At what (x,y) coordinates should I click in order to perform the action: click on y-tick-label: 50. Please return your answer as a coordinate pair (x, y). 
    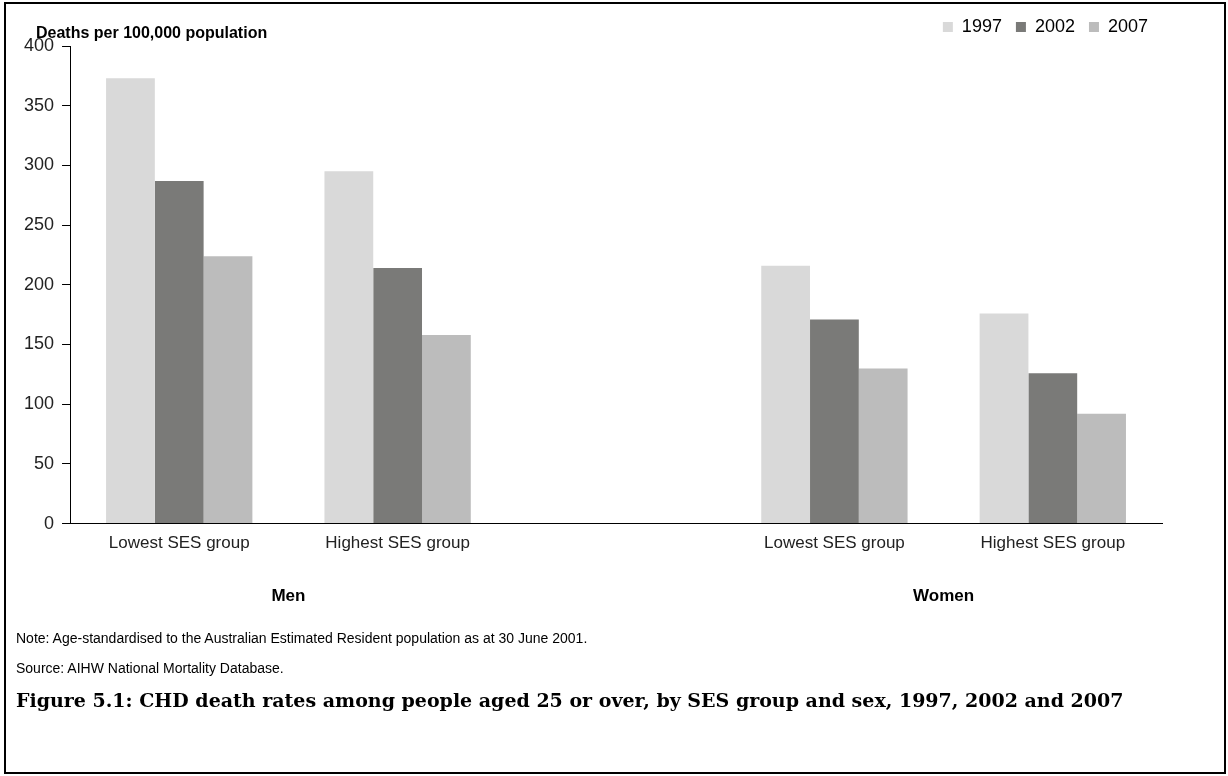
    Looking at the image, I should click on (44, 462).